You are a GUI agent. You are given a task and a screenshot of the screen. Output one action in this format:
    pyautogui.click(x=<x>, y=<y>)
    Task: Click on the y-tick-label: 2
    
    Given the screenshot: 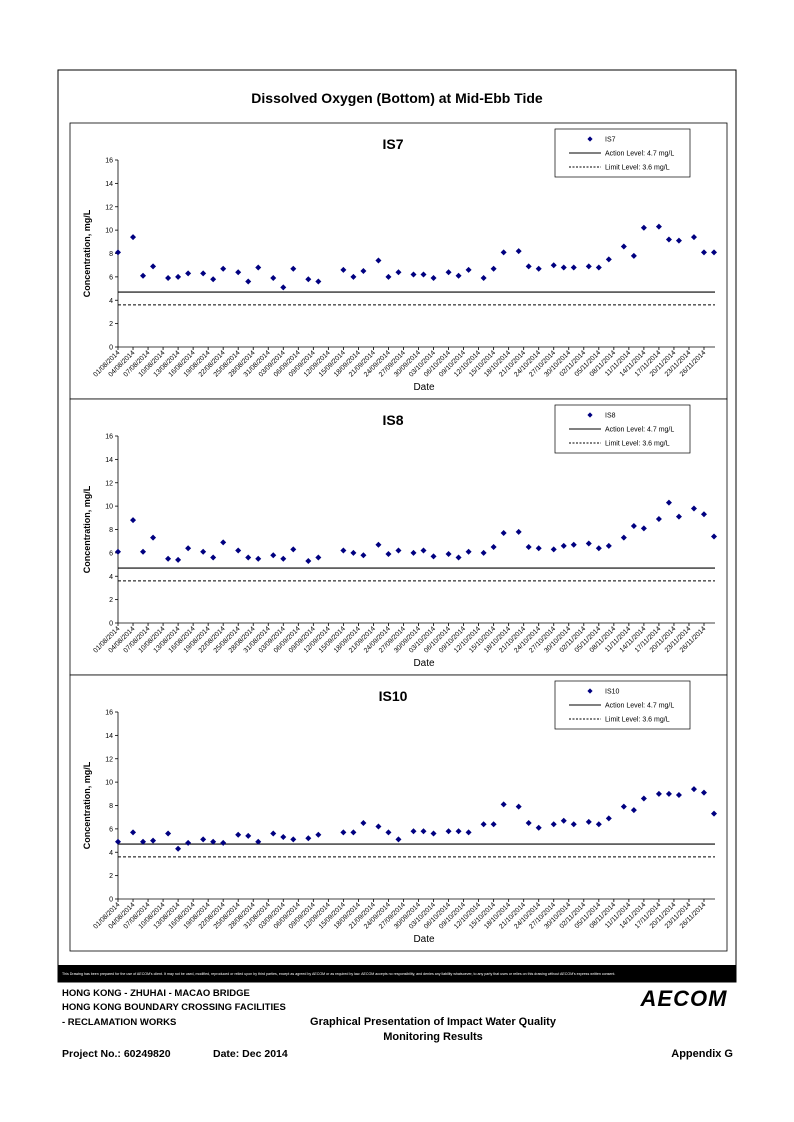 What is the action you would take?
    pyautogui.click(x=111, y=876)
    